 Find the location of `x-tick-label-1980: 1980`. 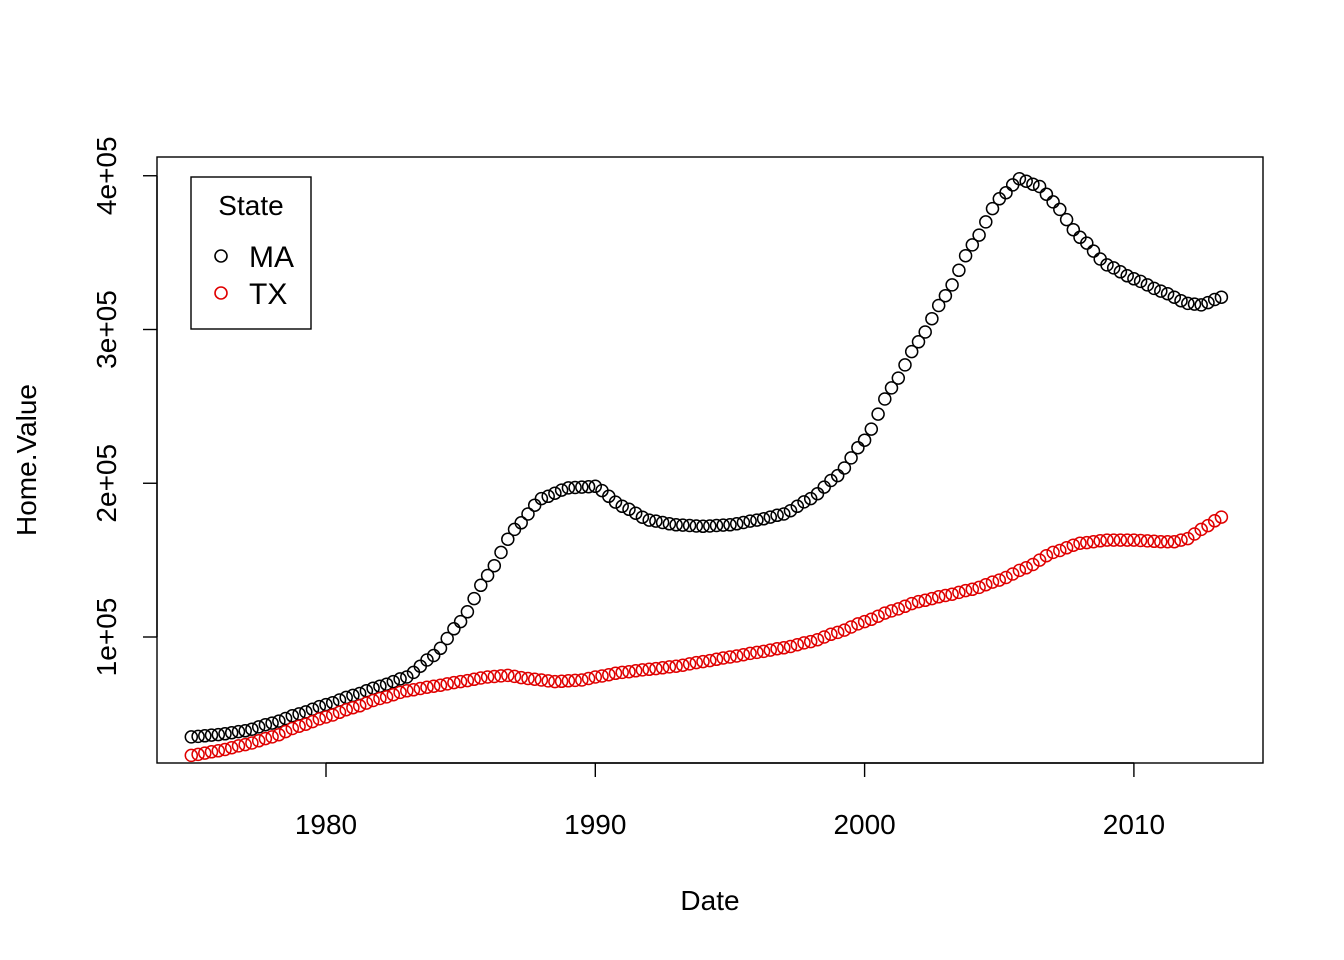

x-tick-label-1980: 1980 is located at coordinates (326, 824).